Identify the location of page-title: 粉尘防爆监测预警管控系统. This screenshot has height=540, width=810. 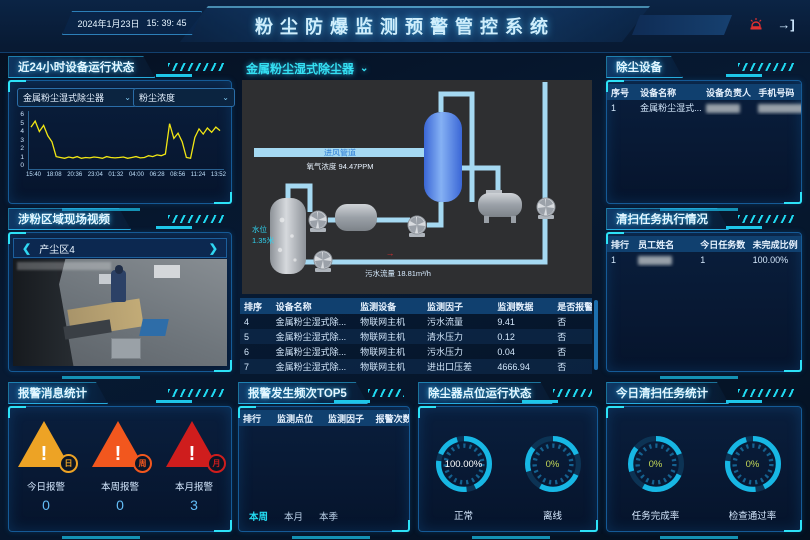
(405, 27).